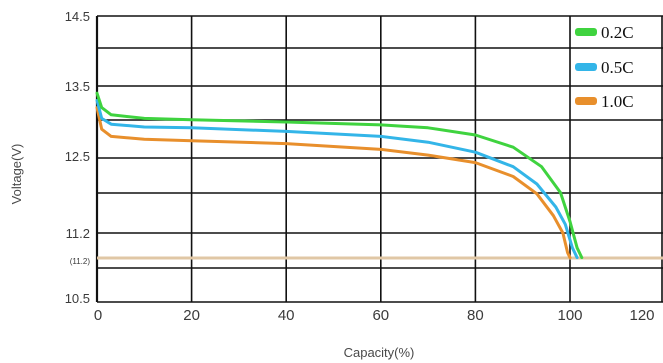 Image resolution: width=663 pixels, height=363 pixels. What do you see at coordinates (80, 261) in the screenshot?
I see `y-tick-label: (11.2)` at bounding box center [80, 261].